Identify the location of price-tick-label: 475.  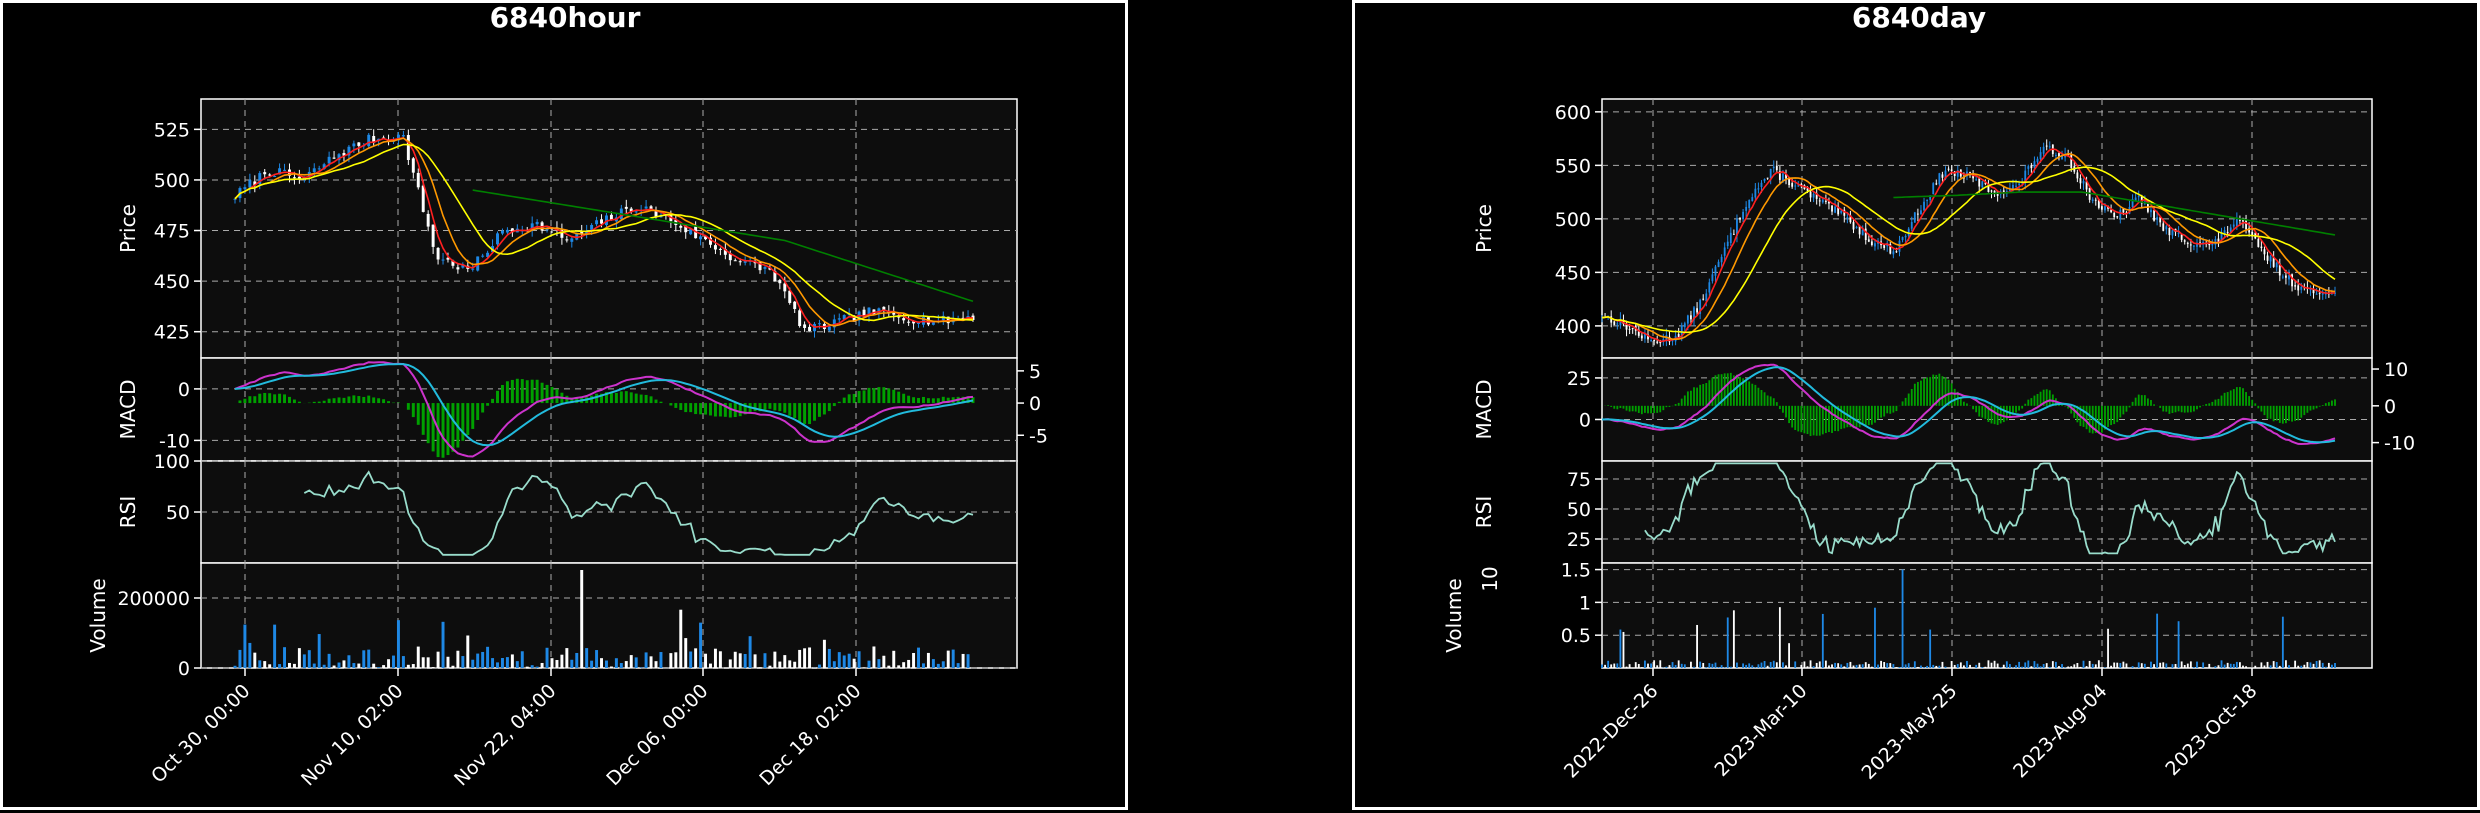
(172, 232).